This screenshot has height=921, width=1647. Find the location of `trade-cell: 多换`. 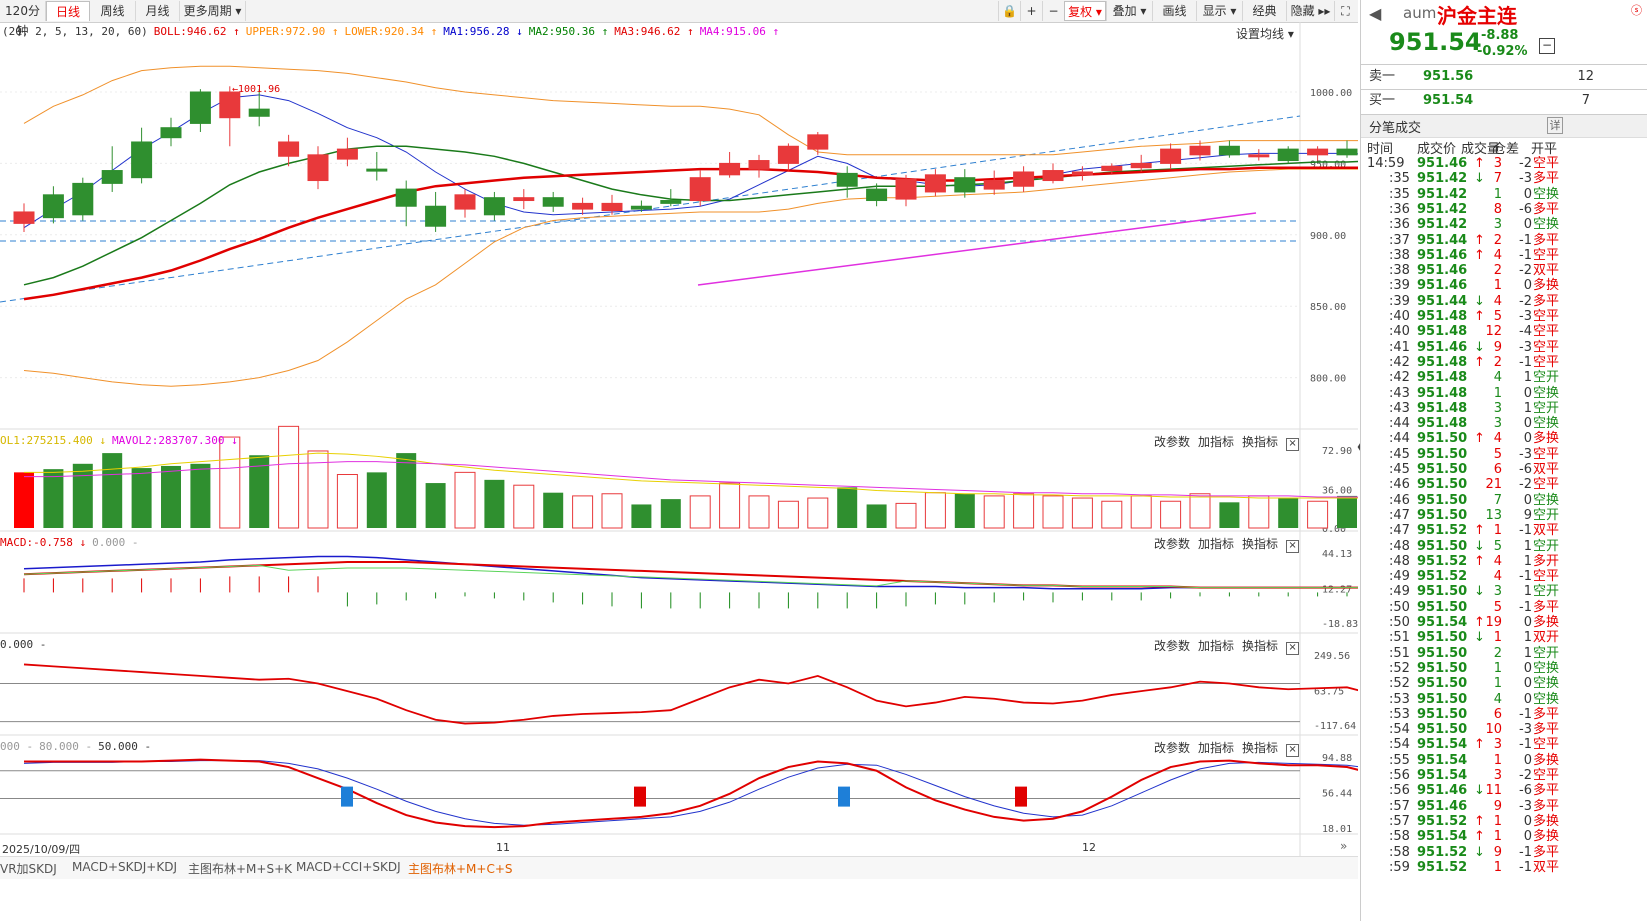

trade-cell: 多换 is located at coordinates (1546, 837).